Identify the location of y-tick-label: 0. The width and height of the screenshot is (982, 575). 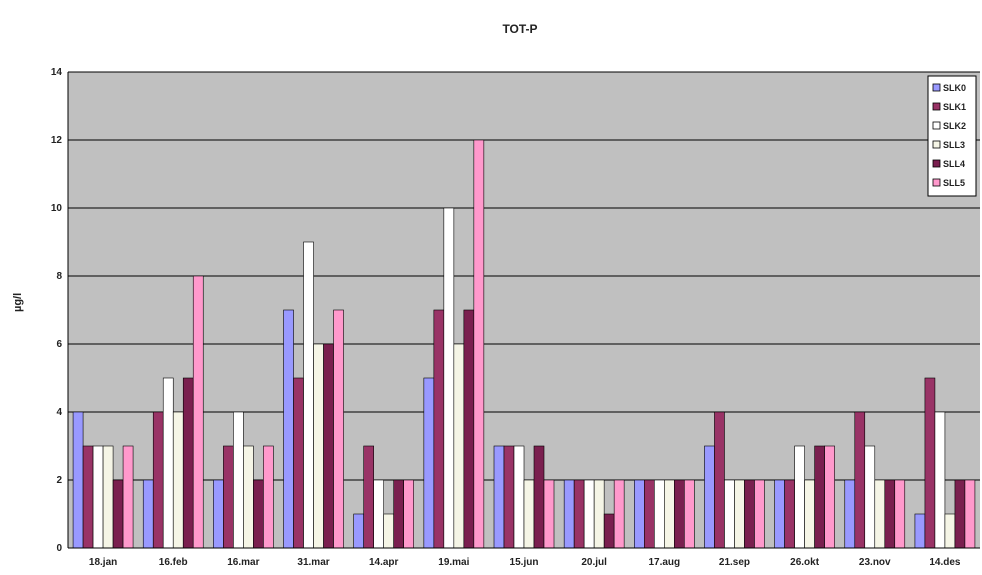
(59, 548).